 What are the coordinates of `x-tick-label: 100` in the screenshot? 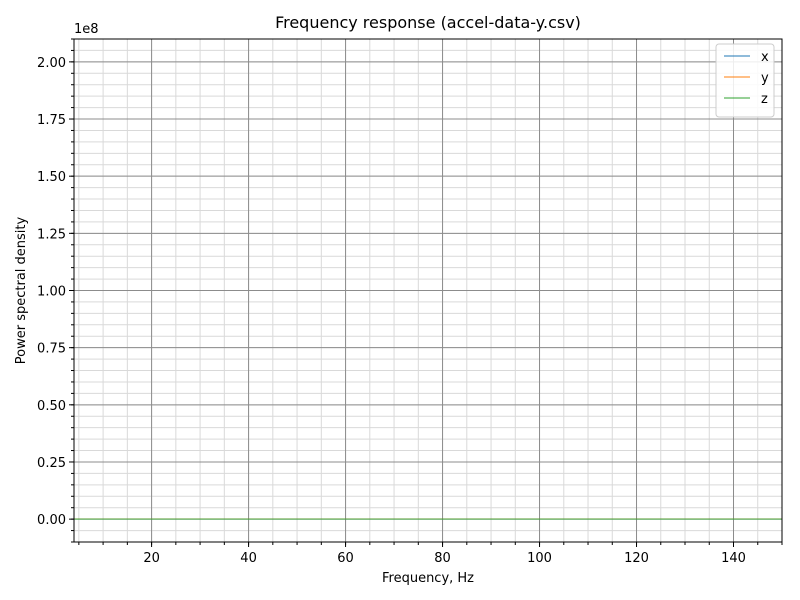 It's located at (539, 558).